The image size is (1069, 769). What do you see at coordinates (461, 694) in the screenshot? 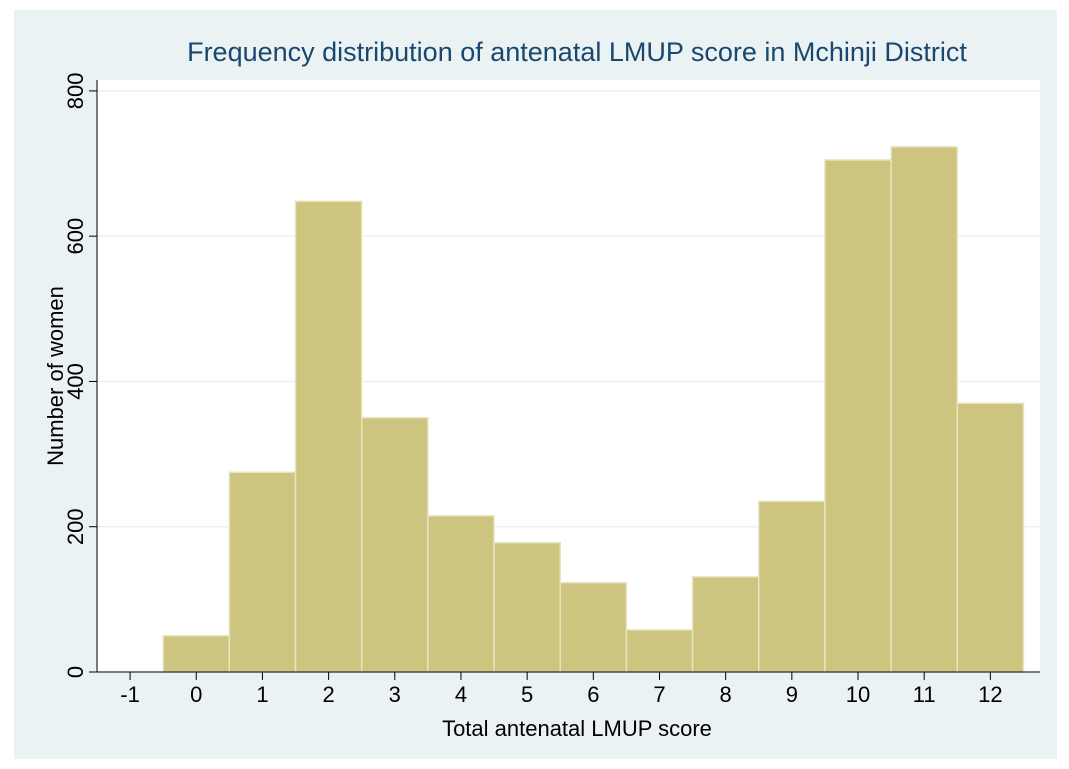
I see `x-tick-label: 4` at bounding box center [461, 694].